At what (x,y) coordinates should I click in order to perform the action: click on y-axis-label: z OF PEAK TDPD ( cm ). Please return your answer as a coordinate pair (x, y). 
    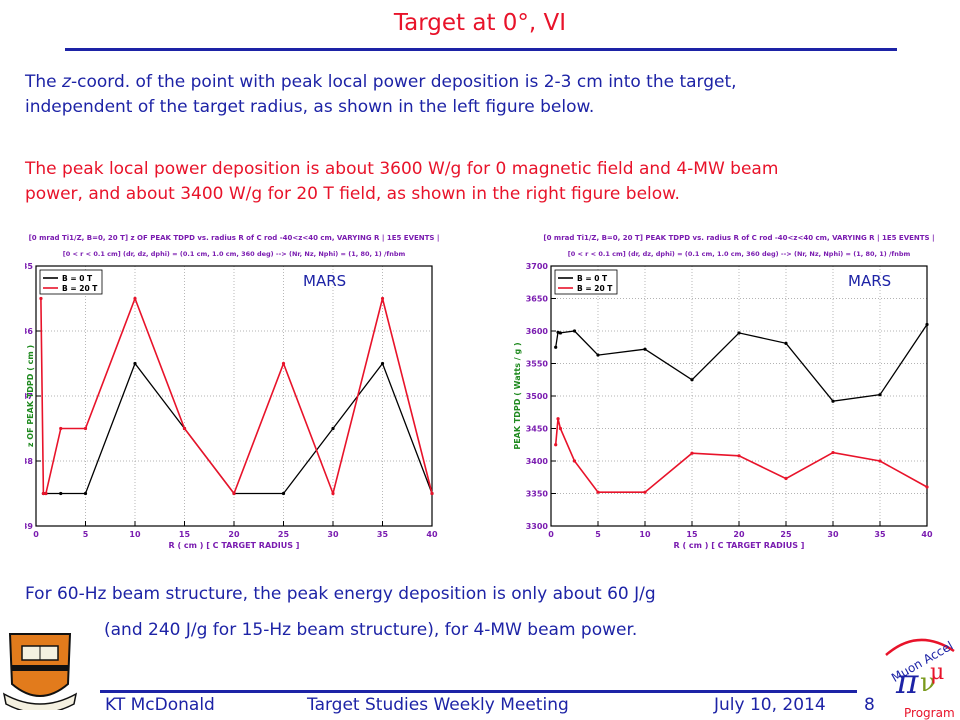
    Looking at the image, I should click on (30, 396).